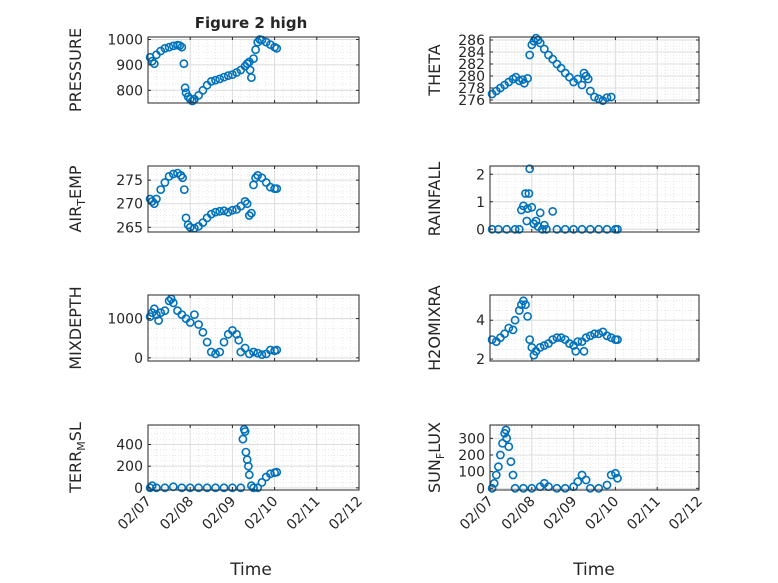 The width and height of the screenshot is (778, 583). What do you see at coordinates (480, 360) in the screenshot?
I see `y-tick-label: 2` at bounding box center [480, 360].